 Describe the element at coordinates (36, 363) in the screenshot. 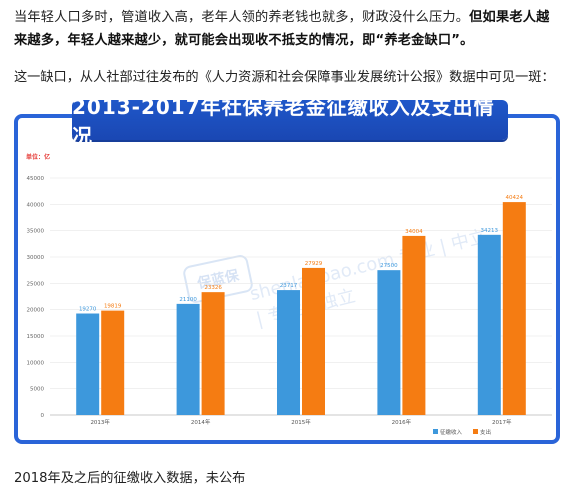

I see `y-tick-label: 10000` at that location.